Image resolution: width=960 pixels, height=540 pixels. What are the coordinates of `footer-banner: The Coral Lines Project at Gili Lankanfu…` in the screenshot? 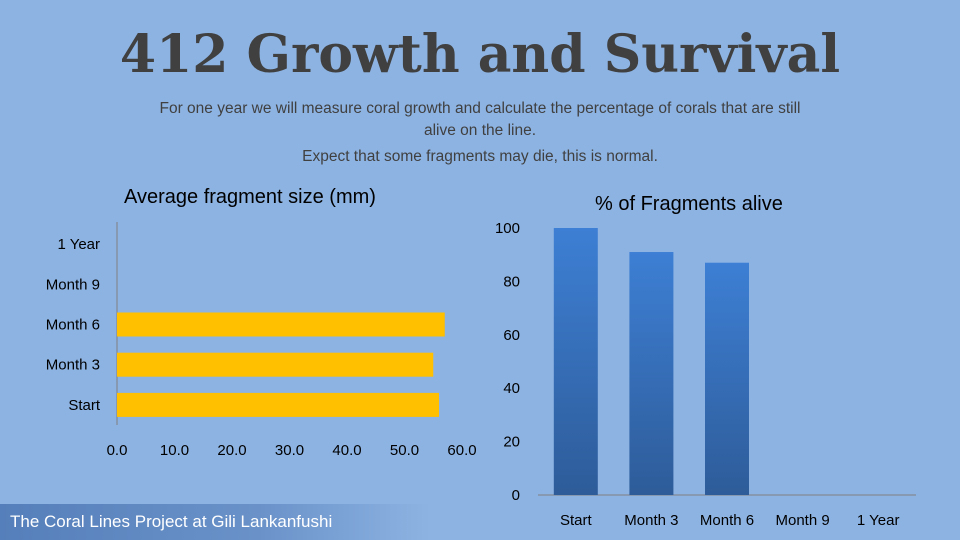 It's located at (215, 522).